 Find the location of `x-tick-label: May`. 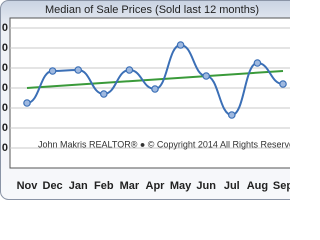

x-tick-label: May is located at coordinates (181, 186).